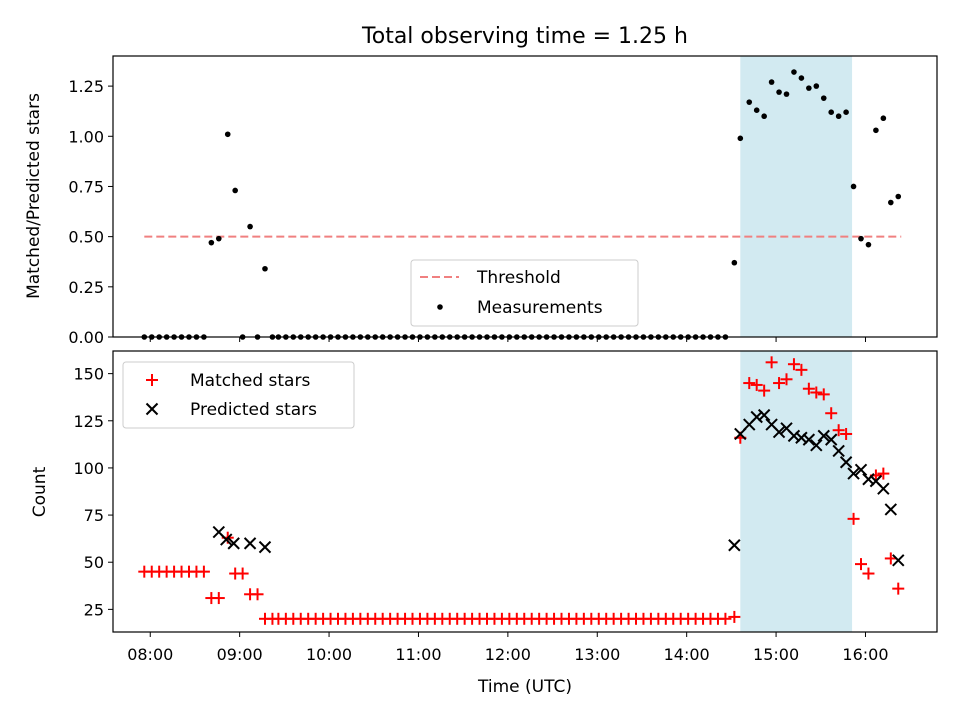 Image resolution: width=960 pixels, height=720 pixels. I want to click on y-tick-label: 1.25, so click(86, 86).